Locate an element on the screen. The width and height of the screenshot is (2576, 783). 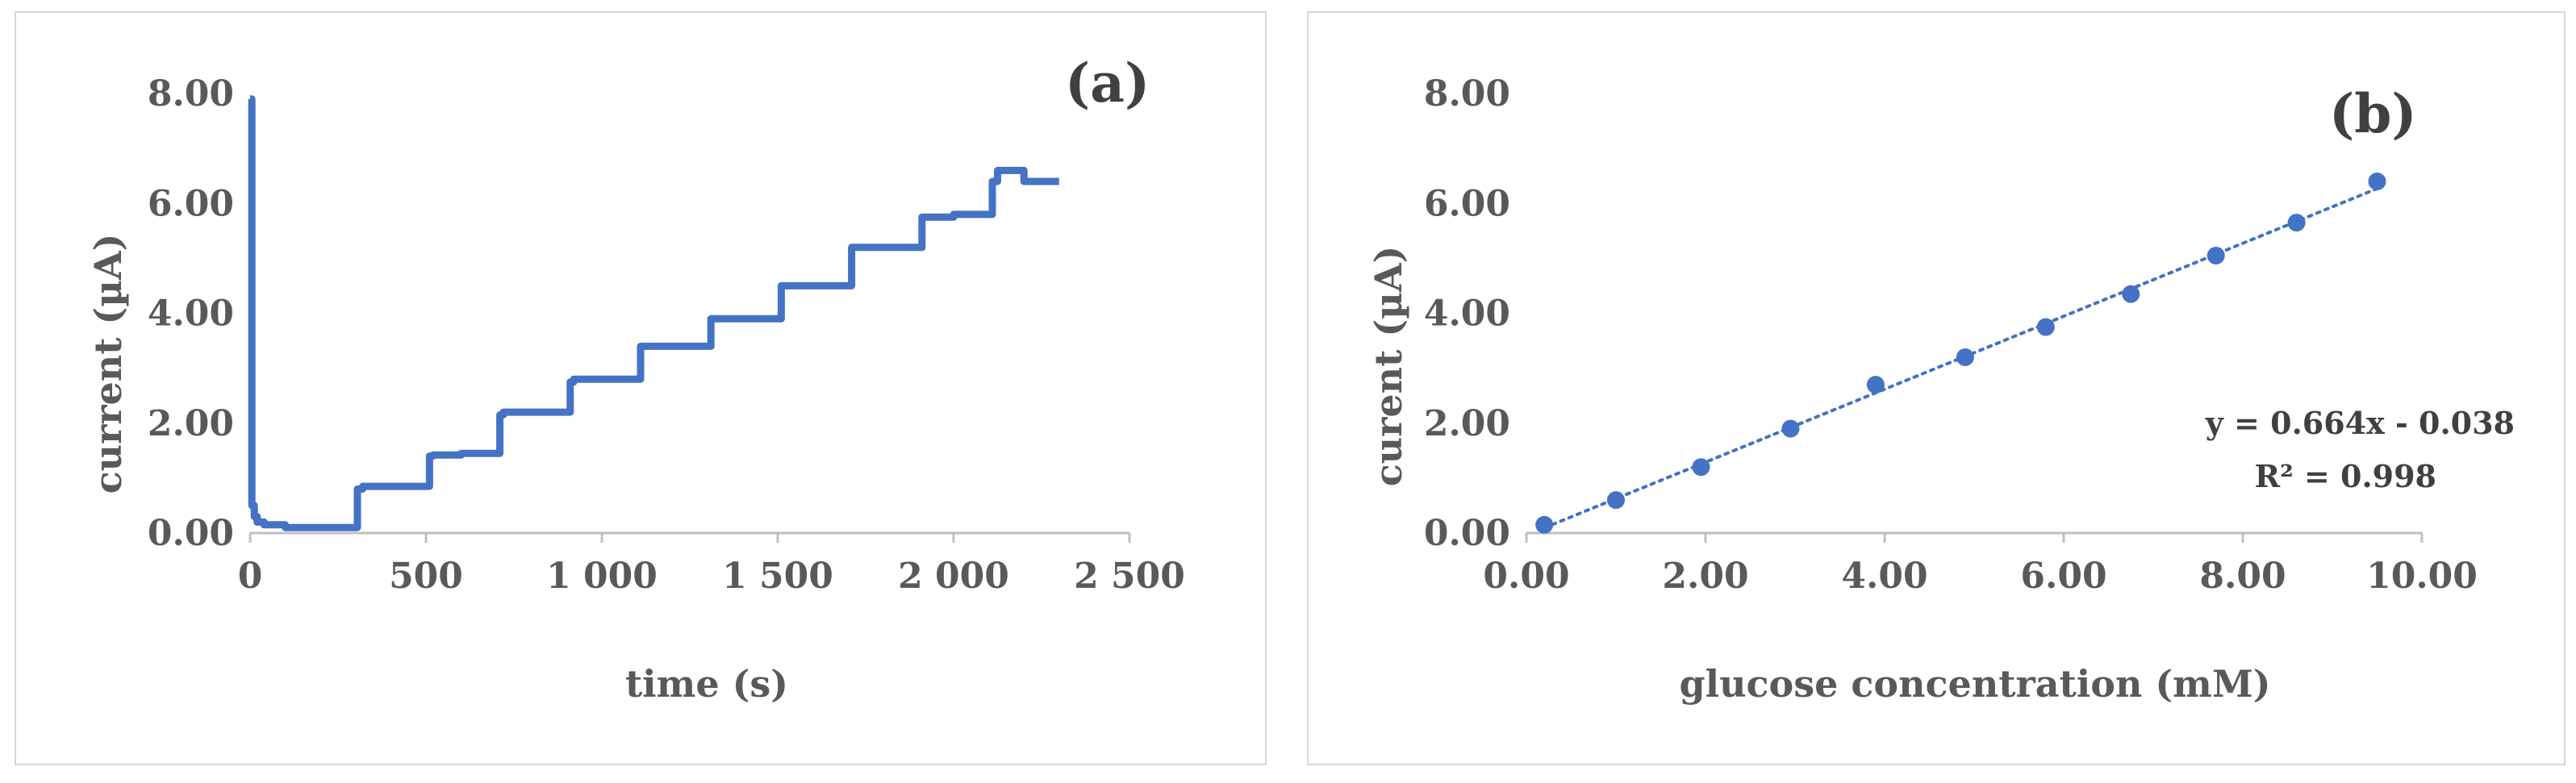
x-tick-label: 10.00 is located at coordinates (2422, 576).